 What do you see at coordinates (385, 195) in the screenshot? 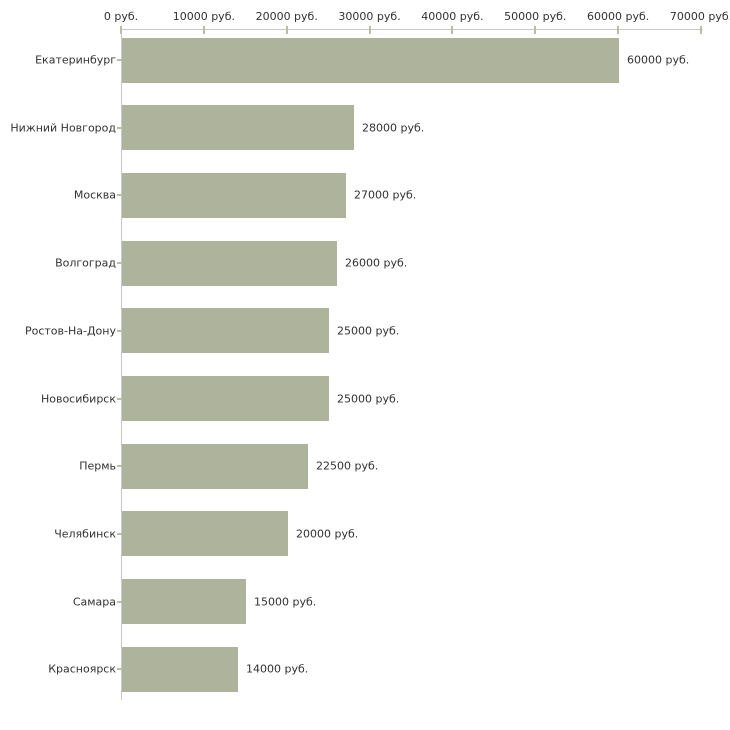
I see `value-label: 27000 руб.` at bounding box center [385, 195].